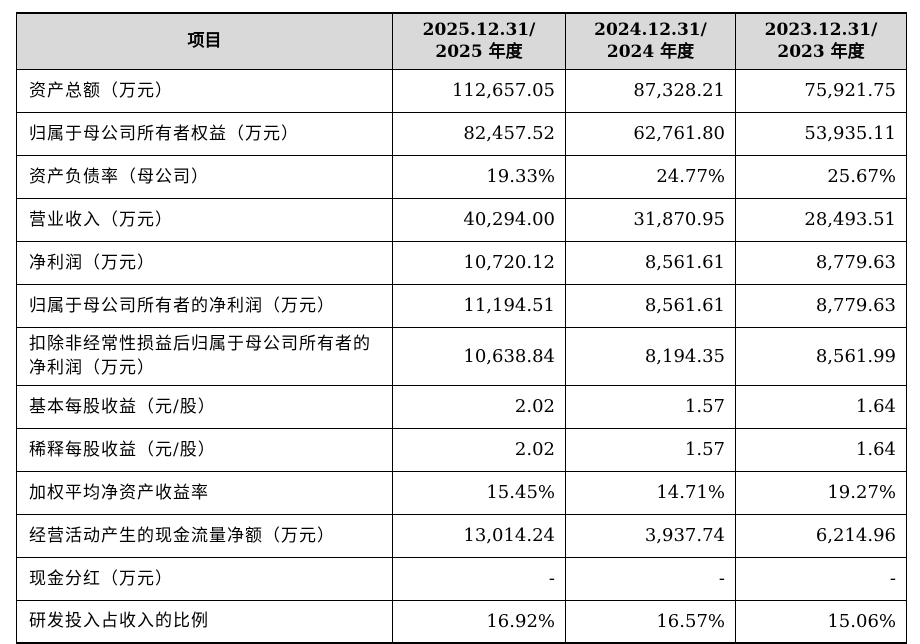 Image resolution: width=920 pixels, height=644 pixels. I want to click on row-label: 净利润（万元）, so click(204, 263).